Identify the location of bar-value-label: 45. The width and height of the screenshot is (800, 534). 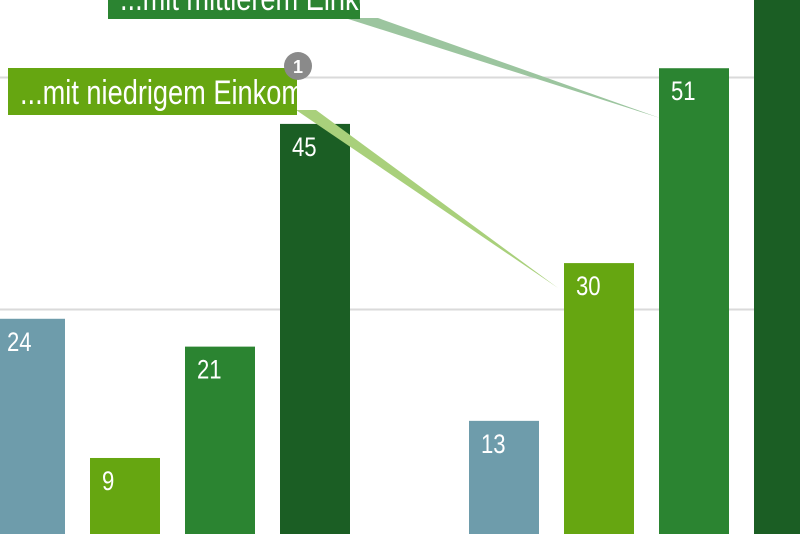
(304, 148).